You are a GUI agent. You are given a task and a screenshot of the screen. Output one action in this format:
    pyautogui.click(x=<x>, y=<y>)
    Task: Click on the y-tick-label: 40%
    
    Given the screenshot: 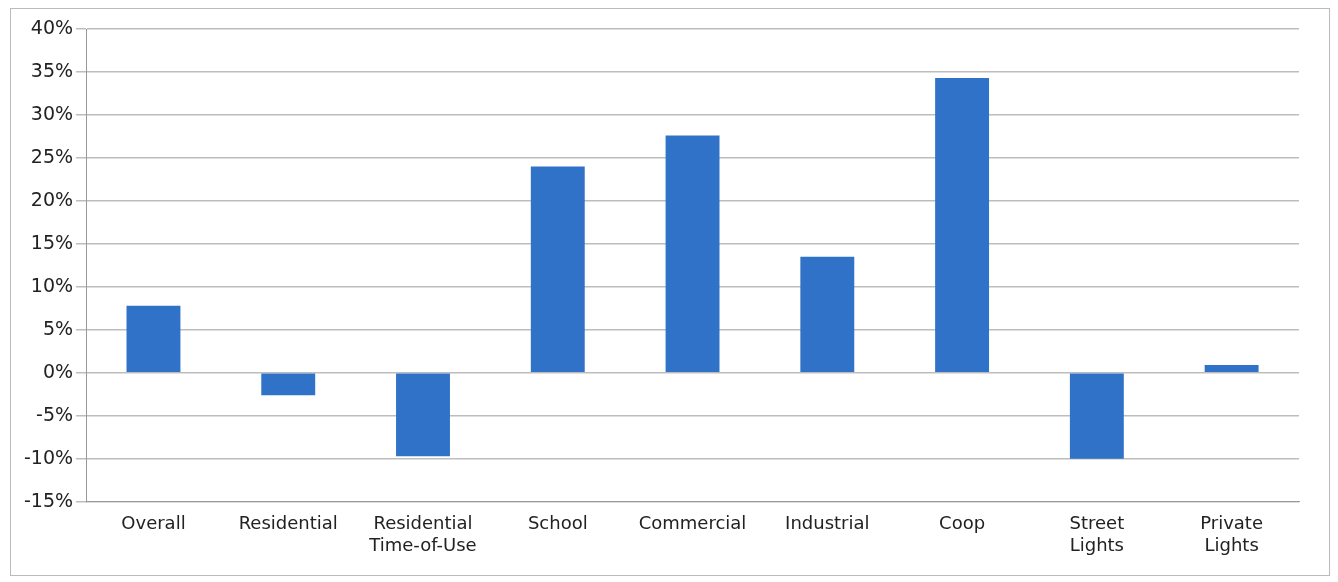 What is the action you would take?
    pyautogui.click(x=52, y=26)
    